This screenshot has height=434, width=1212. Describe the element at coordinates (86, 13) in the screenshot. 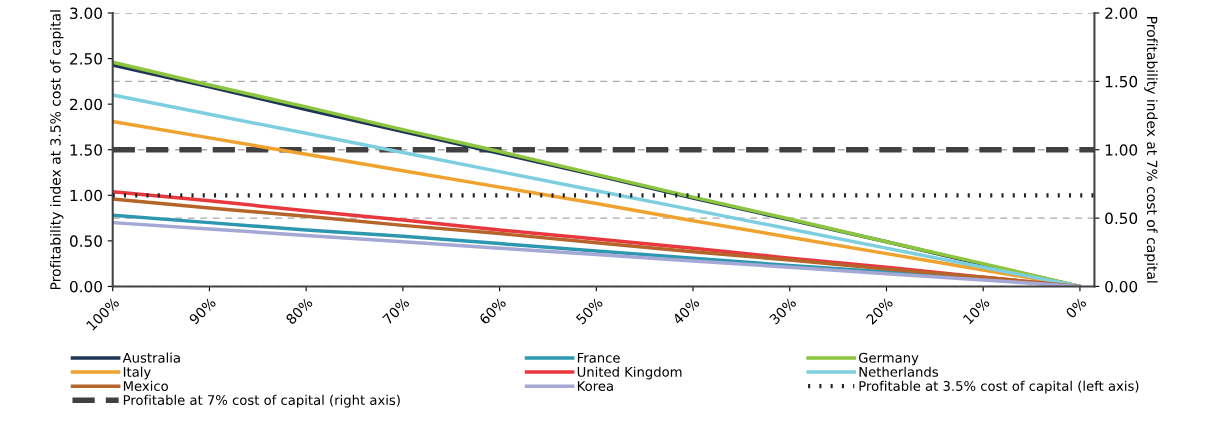

I see `y-tick-label: 3.00` at that location.